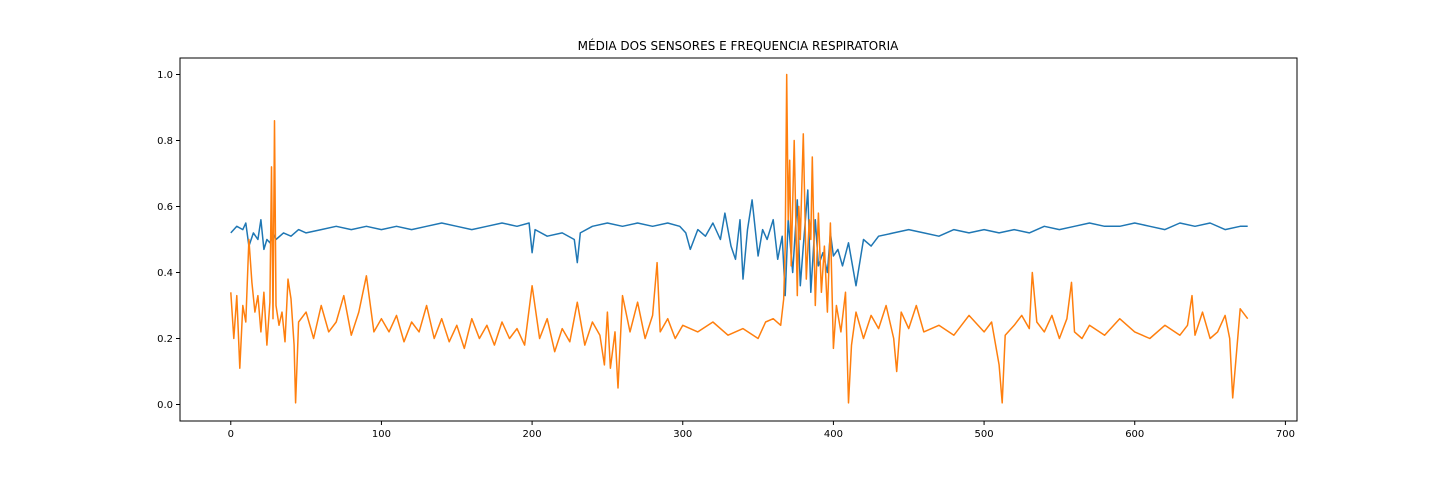 Image resolution: width=1440 pixels, height=480 pixels. What do you see at coordinates (165, 339) in the screenshot?
I see `y-tick-label: 0.2` at bounding box center [165, 339].